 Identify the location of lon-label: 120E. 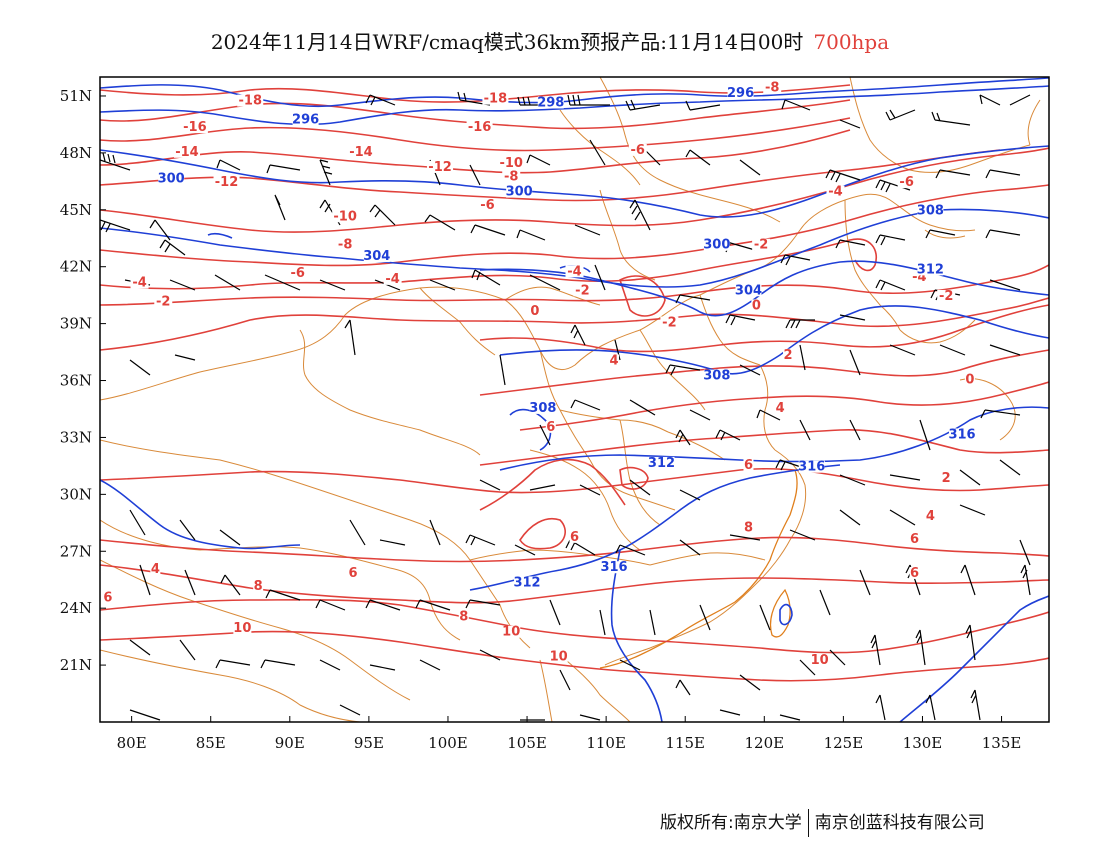
(765, 743).